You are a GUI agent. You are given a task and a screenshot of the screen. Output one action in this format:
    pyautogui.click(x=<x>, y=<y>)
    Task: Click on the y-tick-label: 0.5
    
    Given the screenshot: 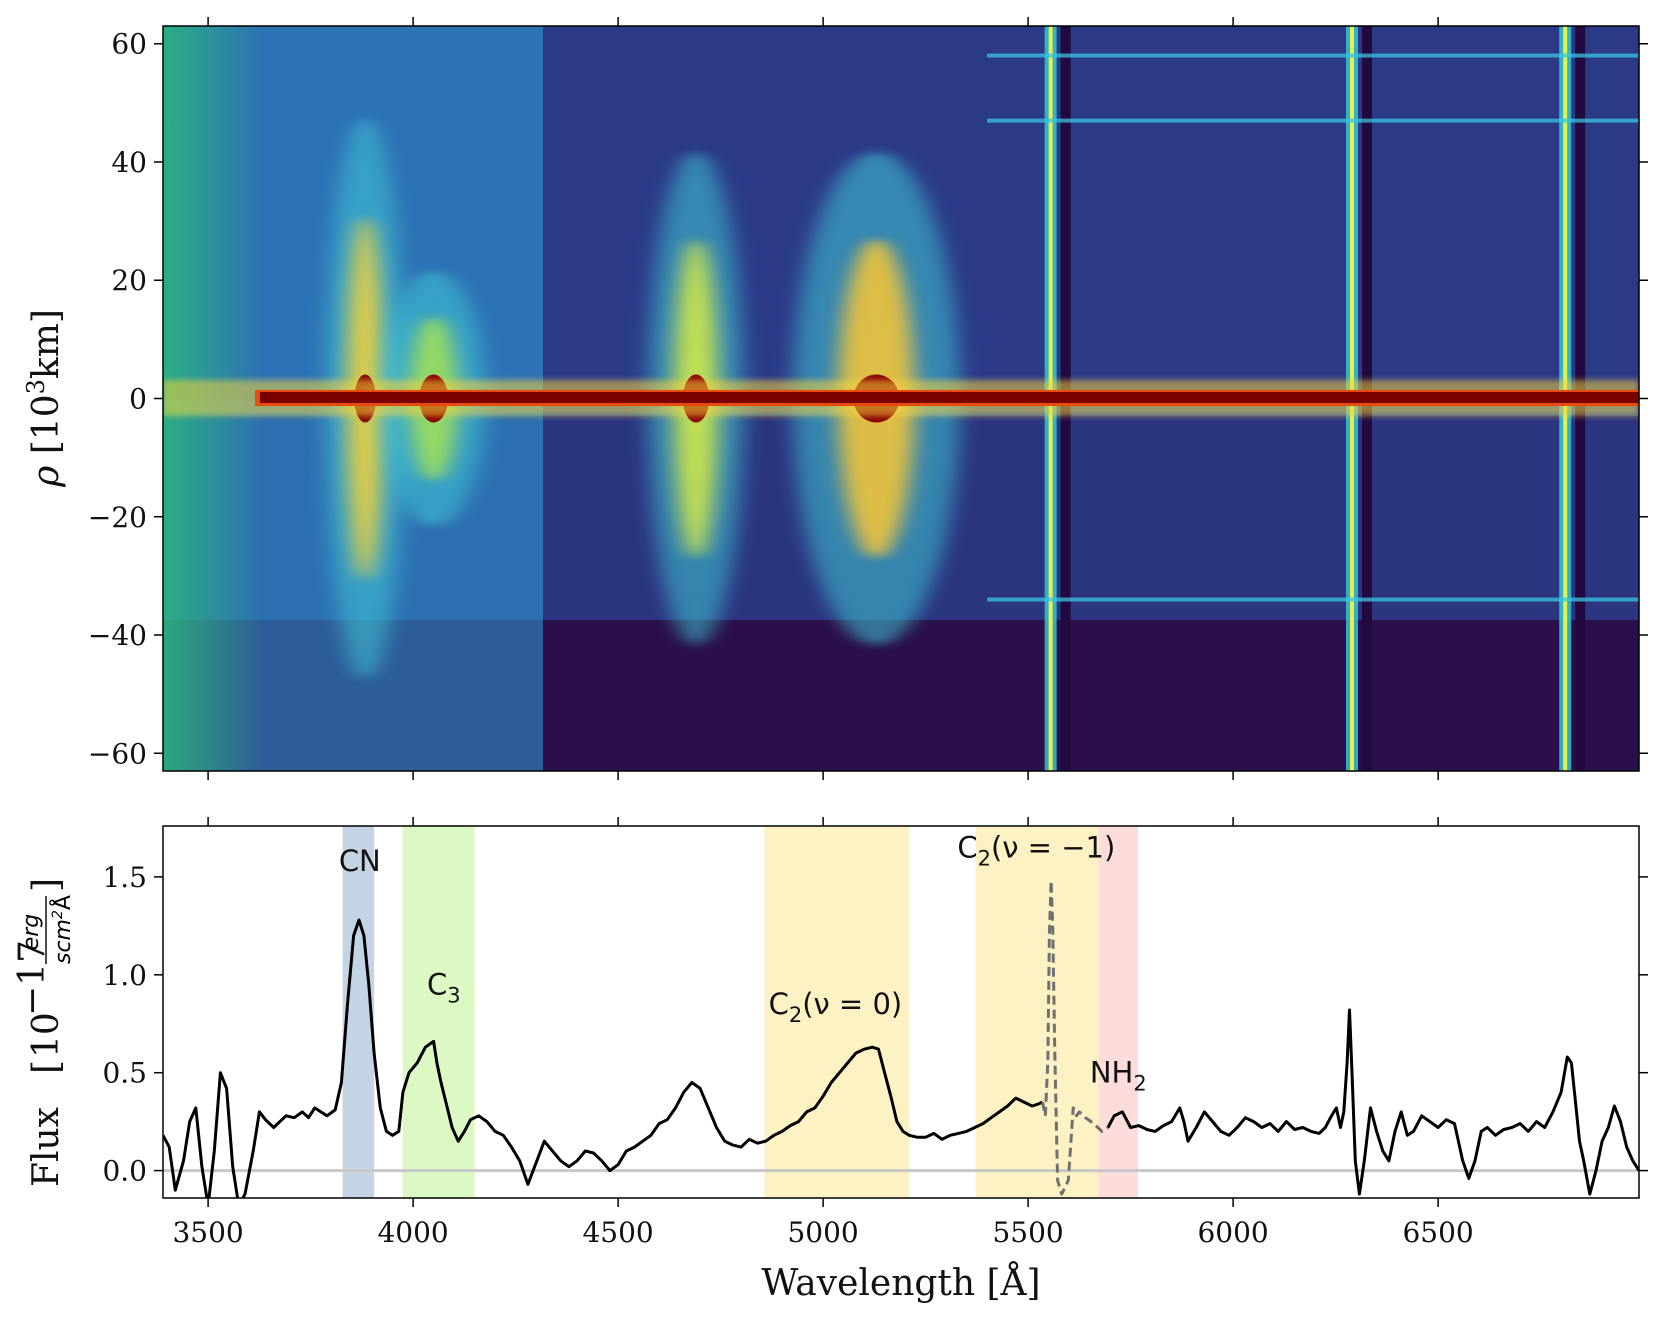 What is the action you would take?
    pyautogui.click(x=124, y=1073)
    